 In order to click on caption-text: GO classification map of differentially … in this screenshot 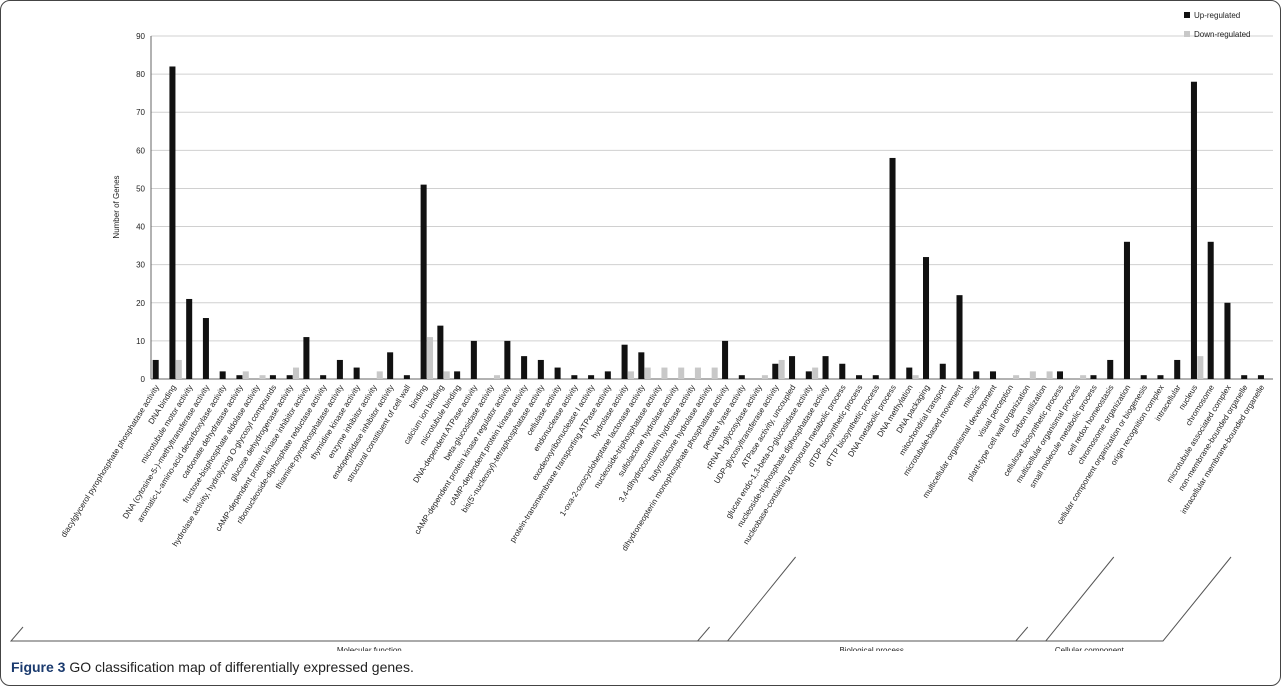, I will do `click(241, 667)`.